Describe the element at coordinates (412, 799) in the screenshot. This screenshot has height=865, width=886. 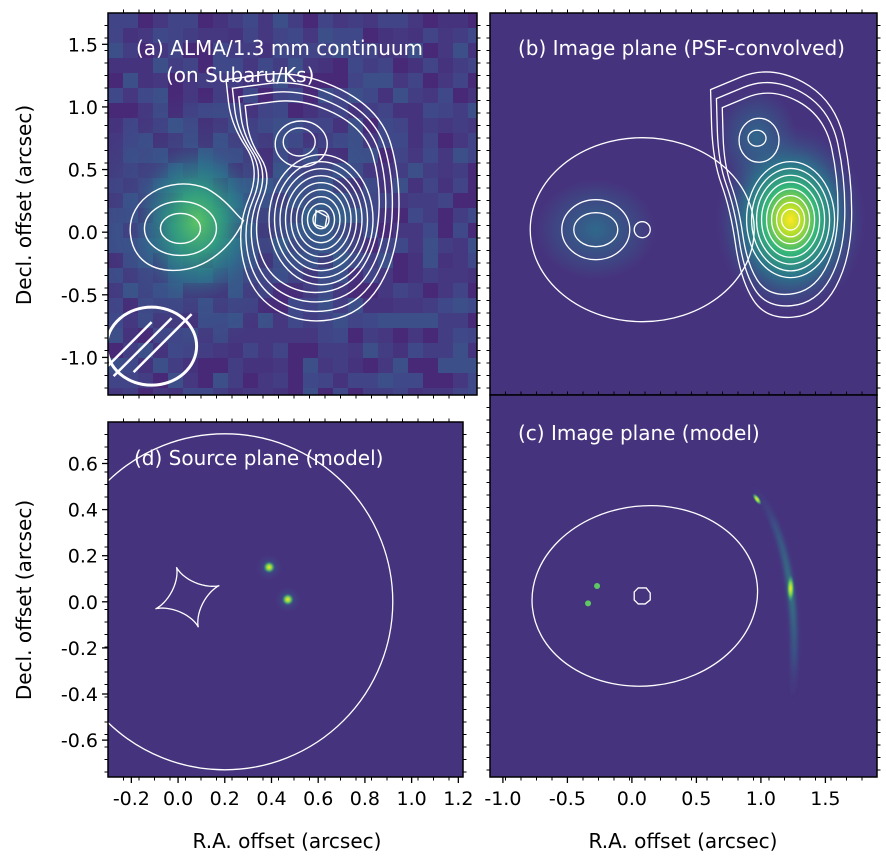
I see `x-tick-label-d-6: 1.0` at that location.